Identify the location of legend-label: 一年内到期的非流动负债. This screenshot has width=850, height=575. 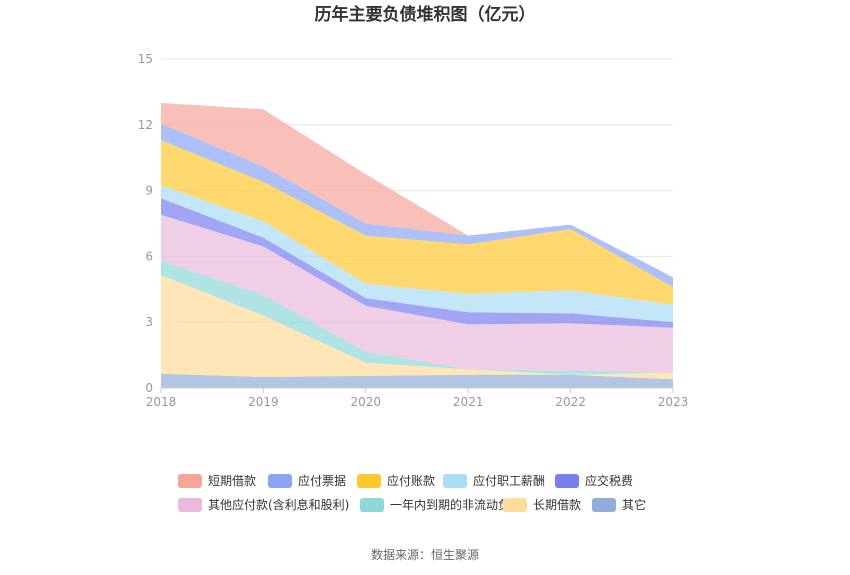
(456, 504).